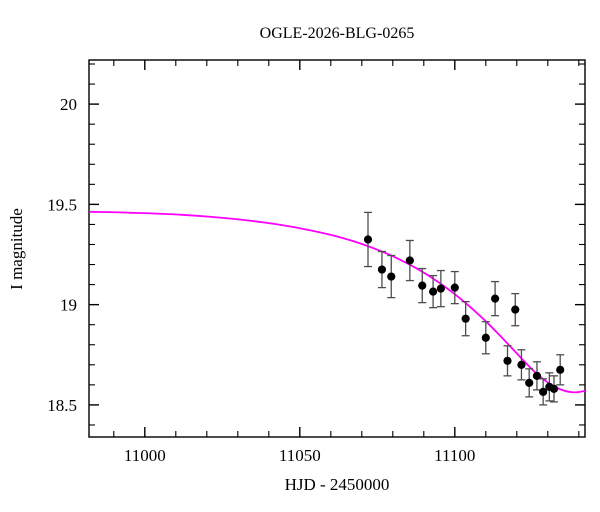 Image resolution: width=600 pixels, height=512 pixels. What do you see at coordinates (16, 249) in the screenshot?
I see `y-axis-label: I magnitude` at bounding box center [16, 249].